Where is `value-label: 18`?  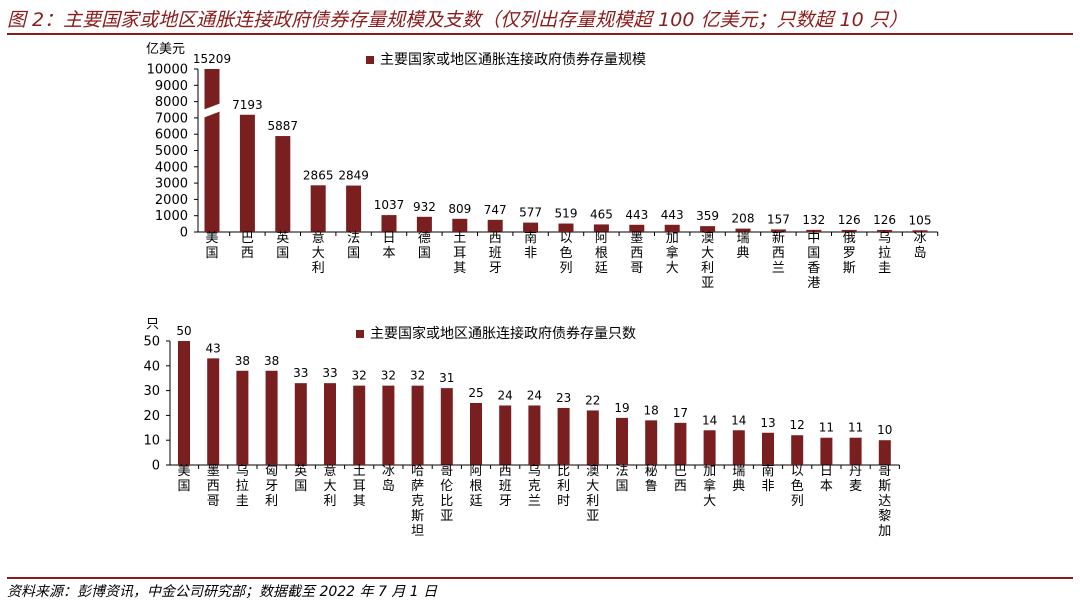 value-label: 18 is located at coordinates (651, 410).